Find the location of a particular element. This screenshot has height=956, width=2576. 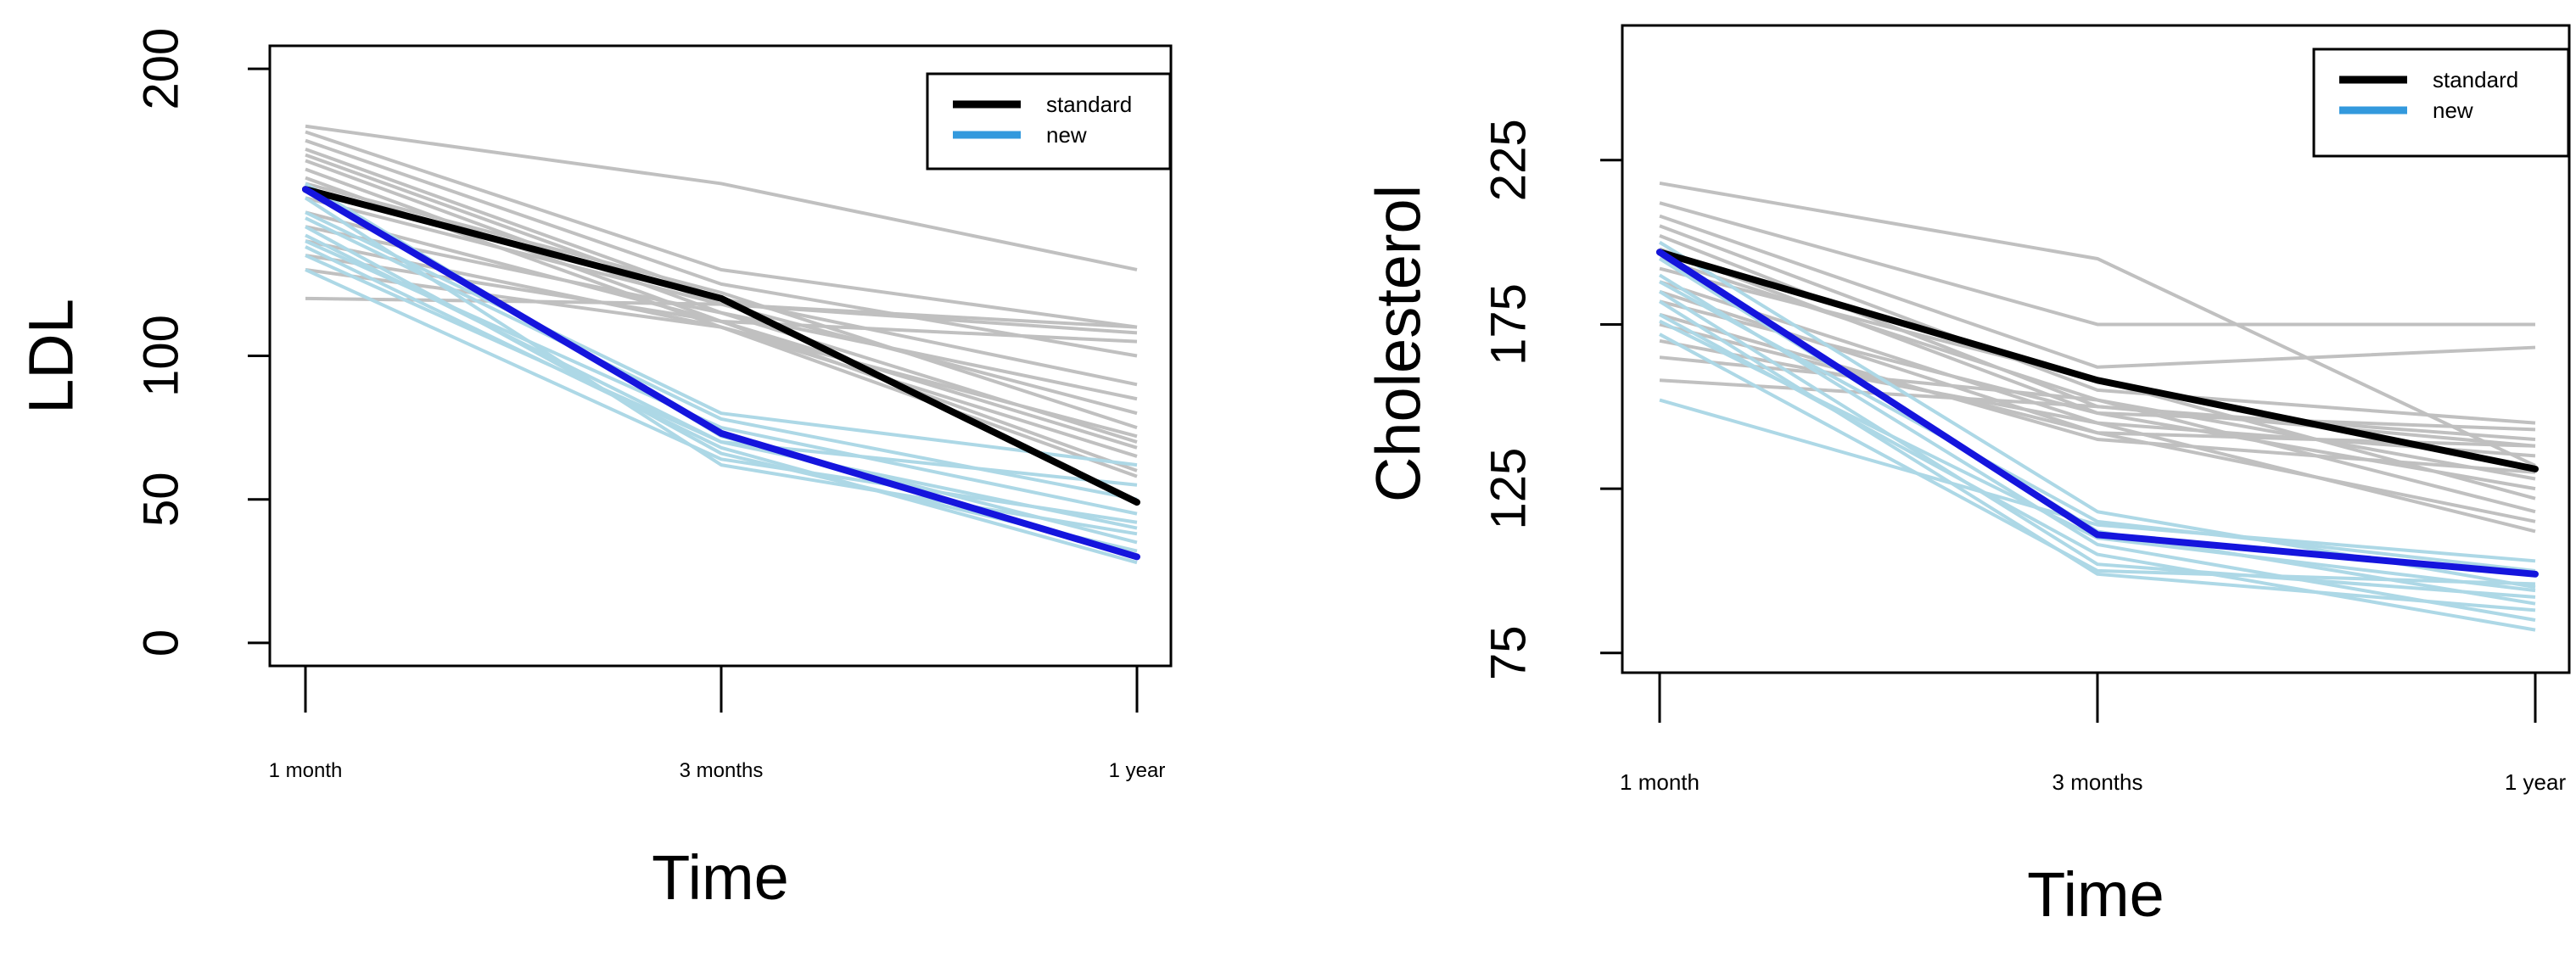

y-tick-label-0: 0 is located at coordinates (161, 643).